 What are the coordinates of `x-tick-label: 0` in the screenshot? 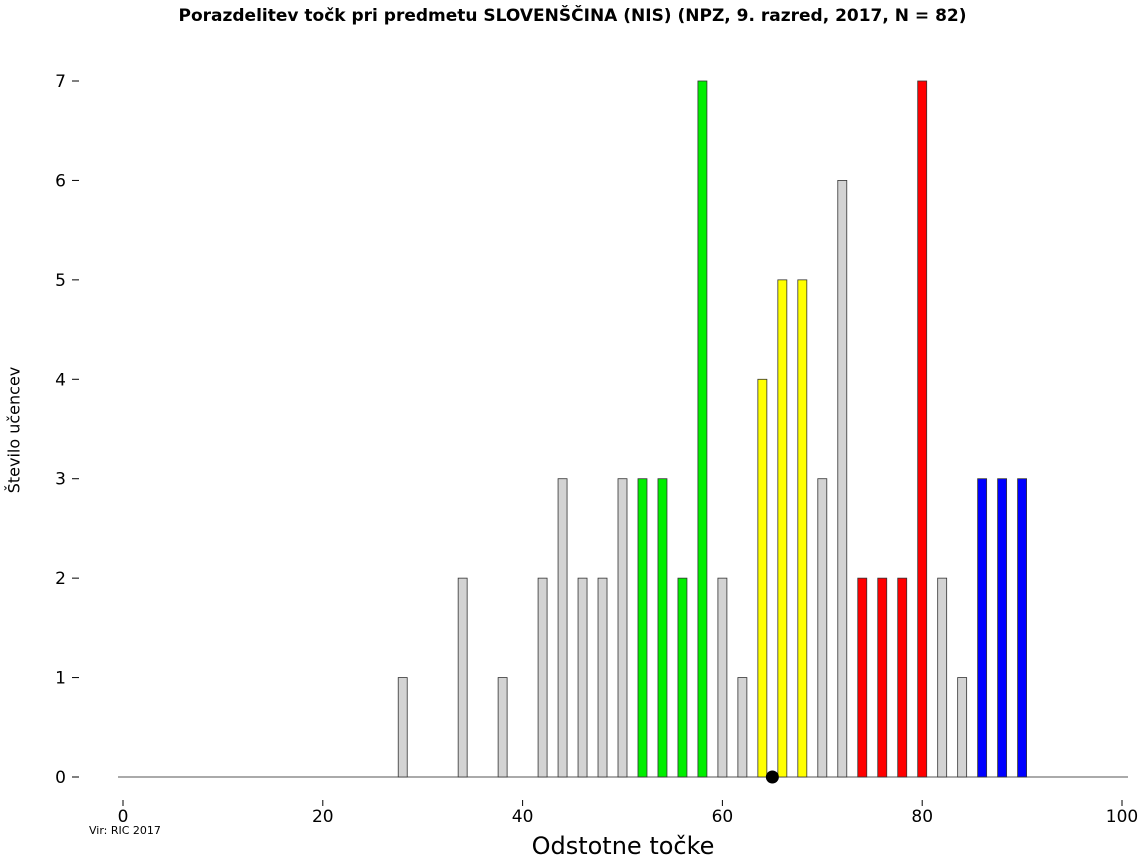 It's located at (123, 817).